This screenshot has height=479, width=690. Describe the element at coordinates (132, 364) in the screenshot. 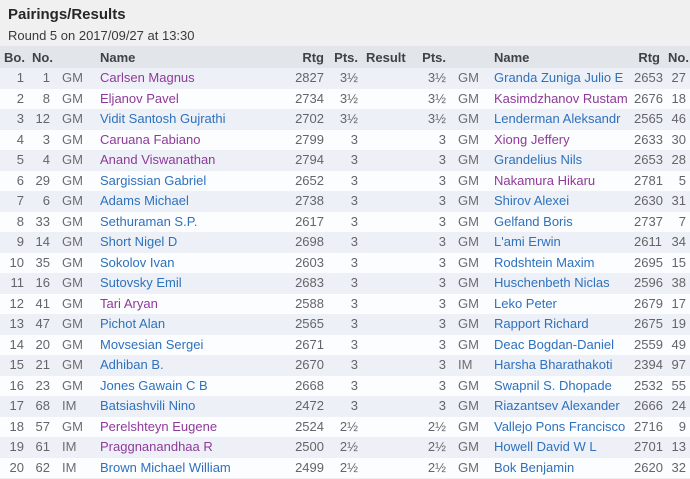

I see `cell-white-name: Adhiban B.` at that location.